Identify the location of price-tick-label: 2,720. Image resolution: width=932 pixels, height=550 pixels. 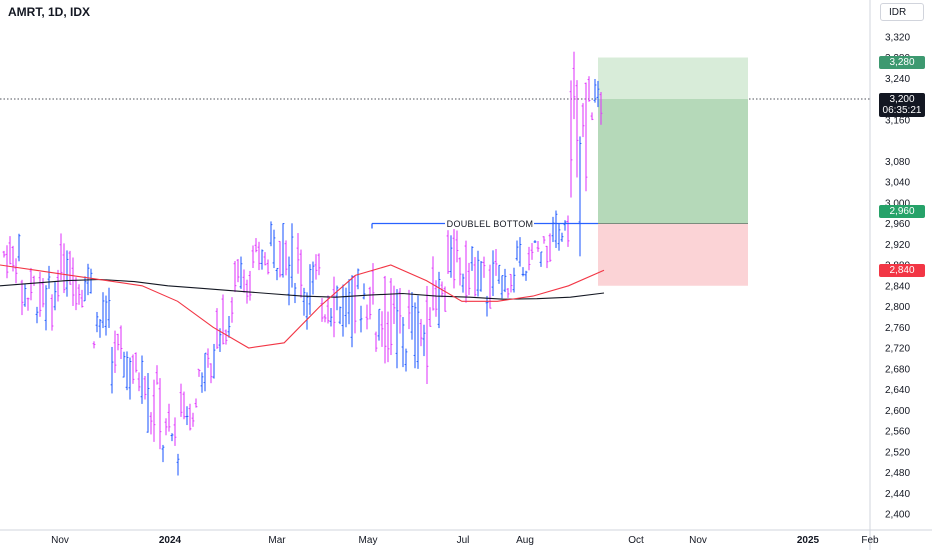
(897, 349).